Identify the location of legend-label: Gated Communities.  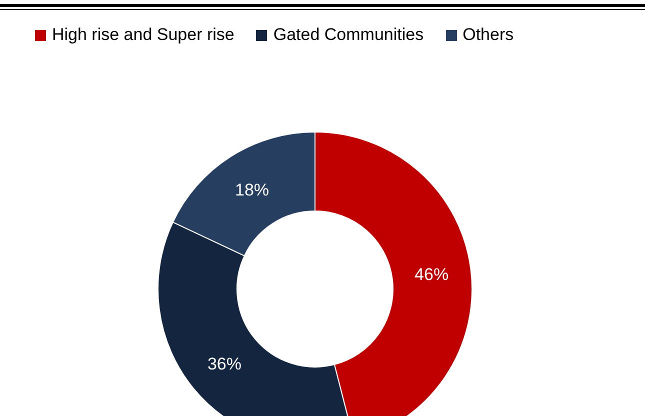
(348, 35).